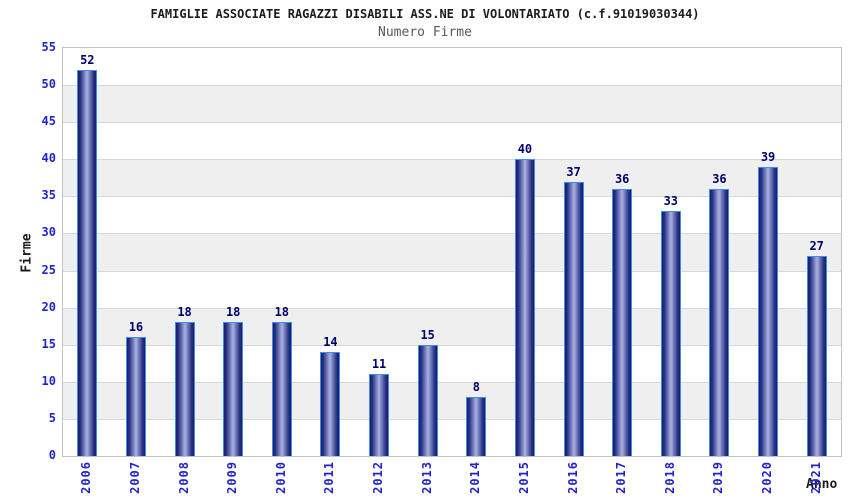 Image resolution: width=850 pixels, height=500 pixels. Describe the element at coordinates (48, 232) in the screenshot. I see `y-tick-label-30: 30` at that location.